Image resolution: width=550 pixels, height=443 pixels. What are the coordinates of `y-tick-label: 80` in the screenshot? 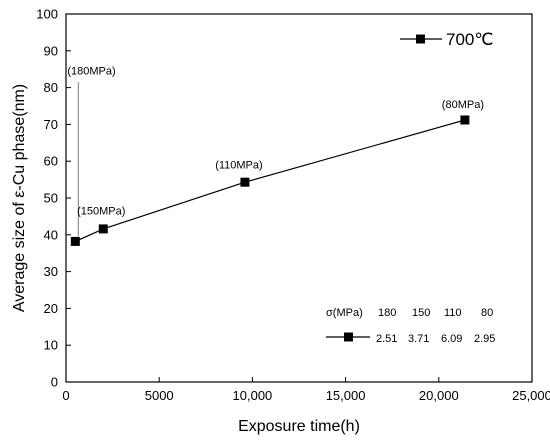 It's located at (51, 87).